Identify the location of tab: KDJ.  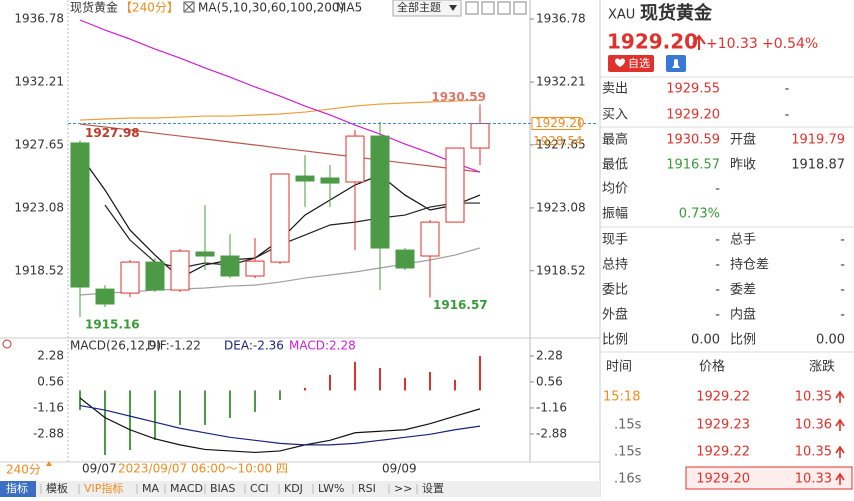
(293, 488).